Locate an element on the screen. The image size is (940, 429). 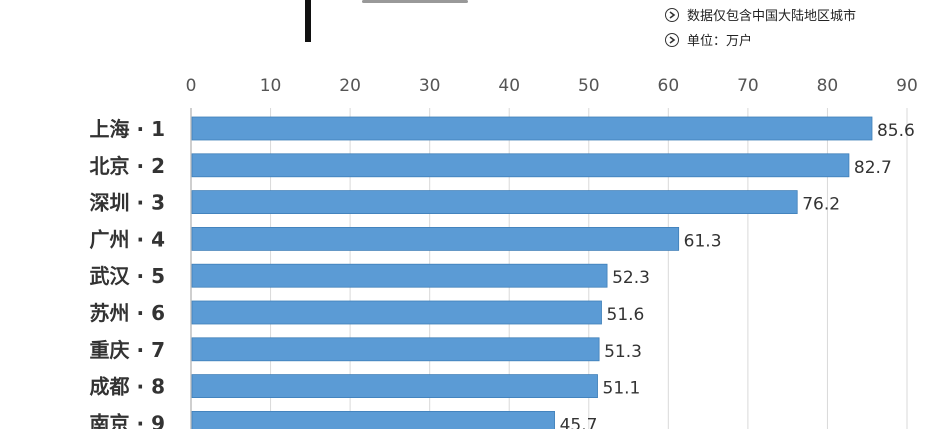
category-label: 上海 · 1 is located at coordinates (127, 129).